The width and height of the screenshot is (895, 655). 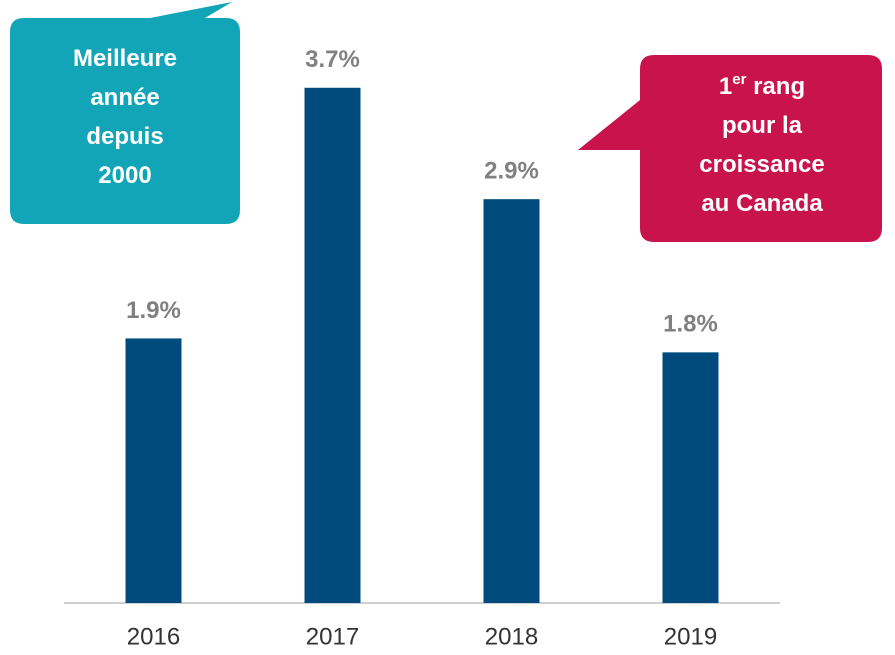 I want to click on annotation-line: depuis, so click(x=124, y=136).